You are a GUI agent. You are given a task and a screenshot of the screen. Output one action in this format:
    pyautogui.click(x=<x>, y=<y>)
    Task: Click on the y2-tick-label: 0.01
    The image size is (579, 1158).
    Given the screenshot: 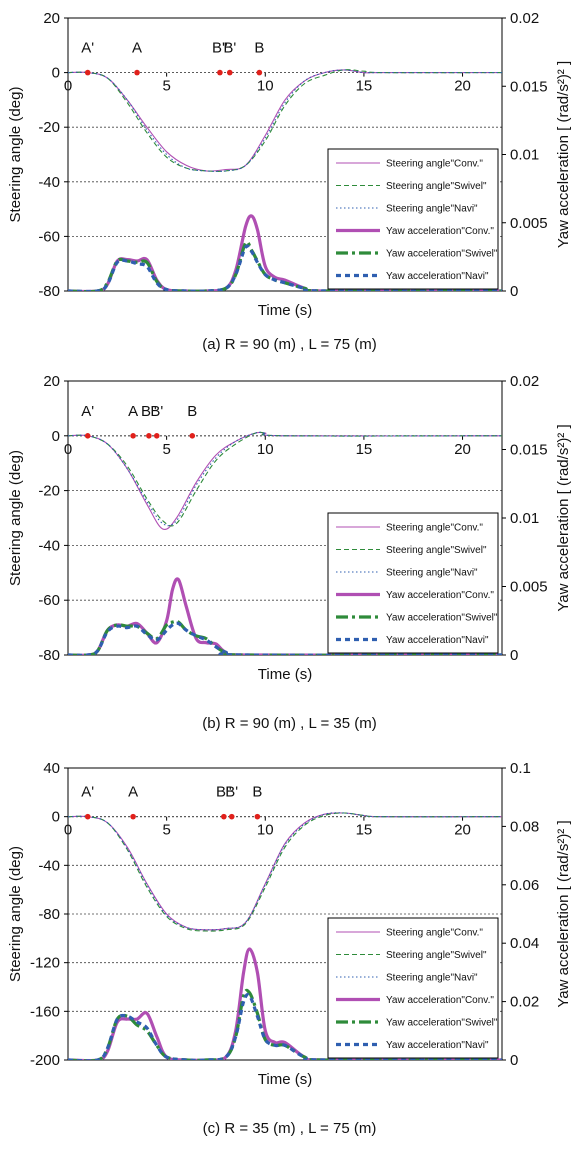 What is the action you would take?
    pyautogui.click(x=524, y=155)
    